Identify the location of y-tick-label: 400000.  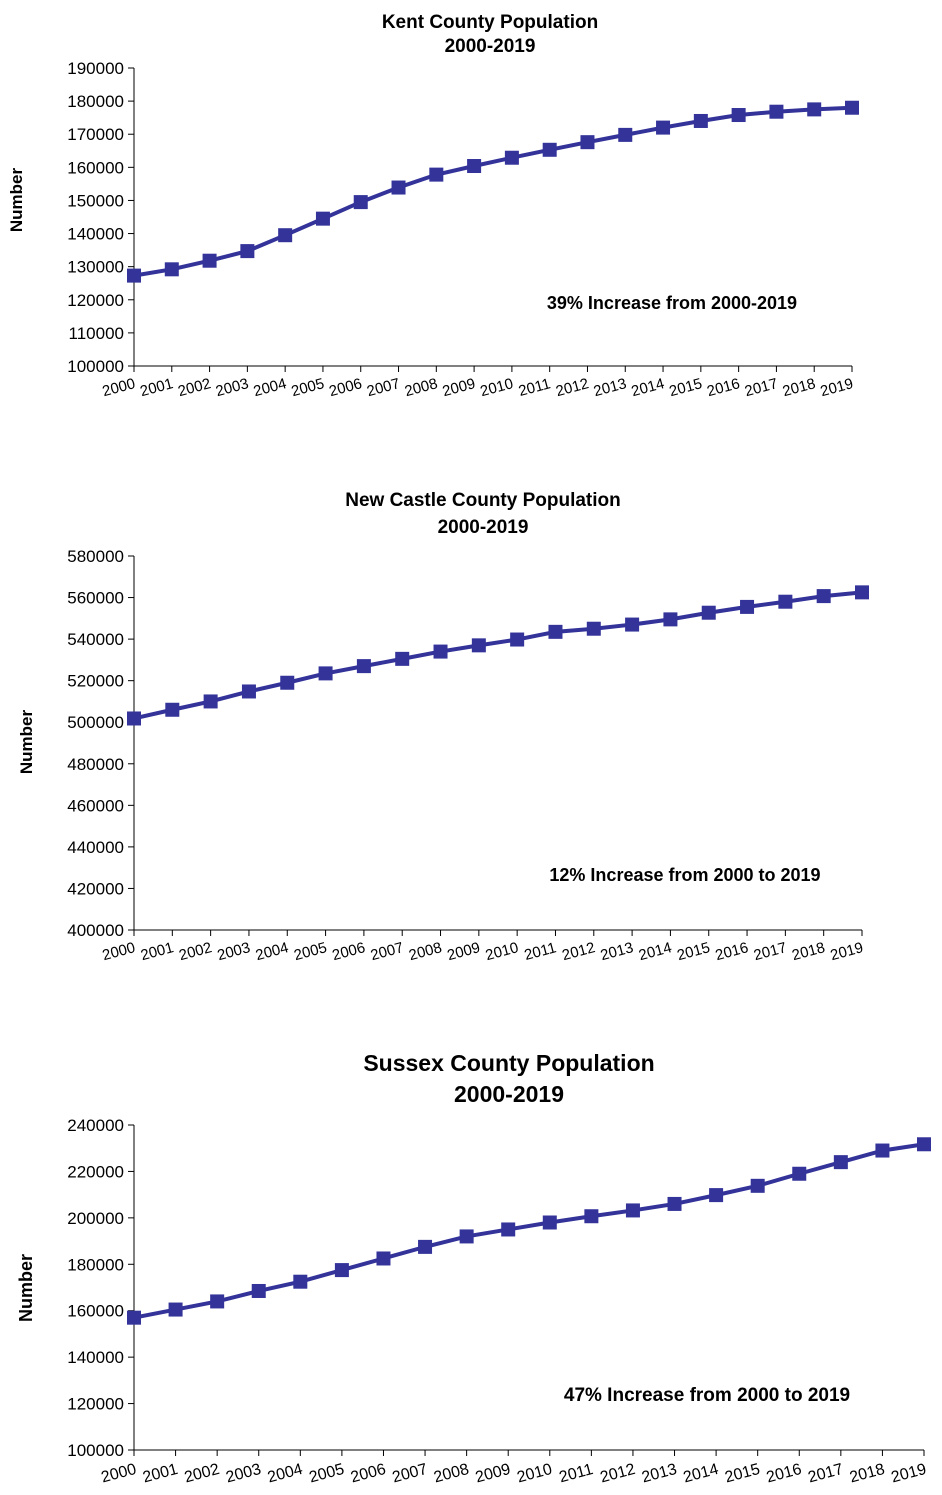
(95, 930).